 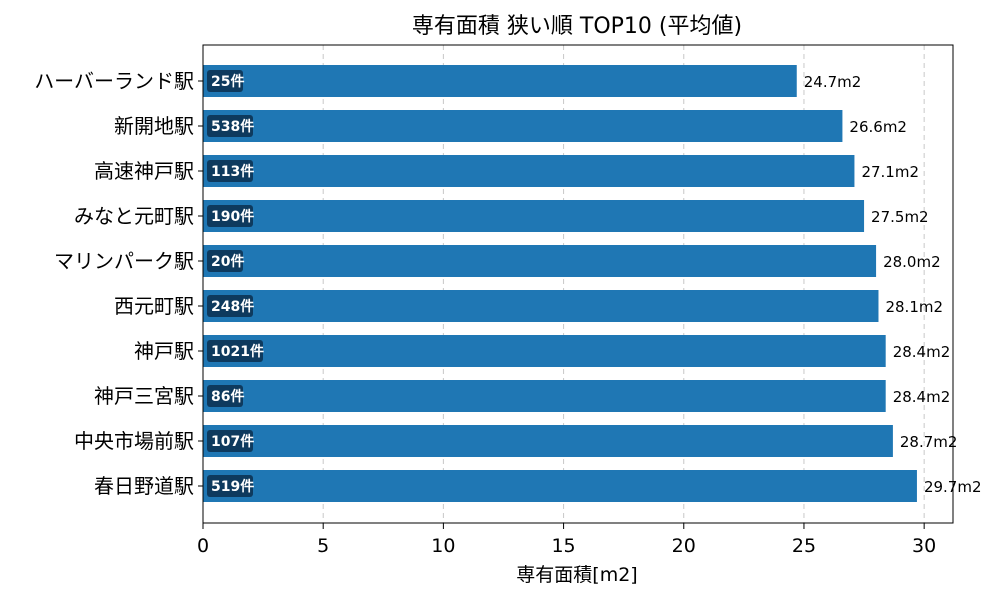 What do you see at coordinates (804, 546) in the screenshot?
I see `x-tick-label-25: 25` at bounding box center [804, 546].